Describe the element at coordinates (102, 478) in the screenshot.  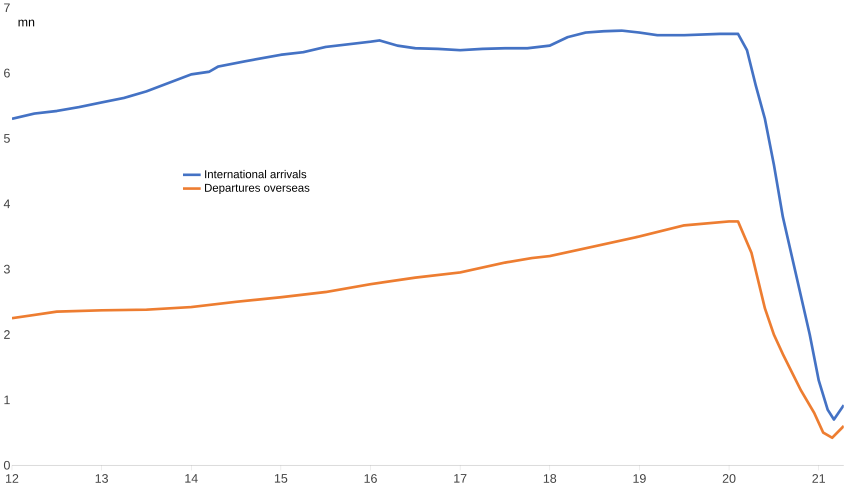
I see `x-tick-label: 13` at that location.